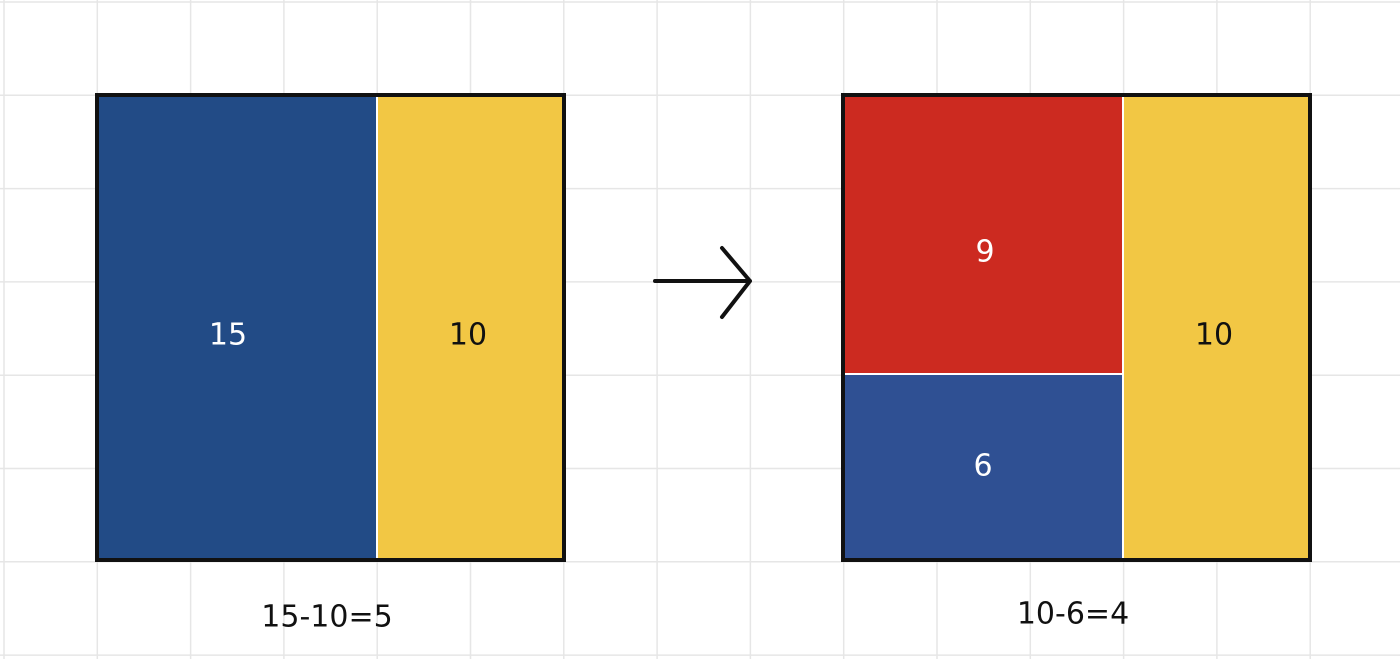  I want to click on block-label: 6, so click(982, 466).